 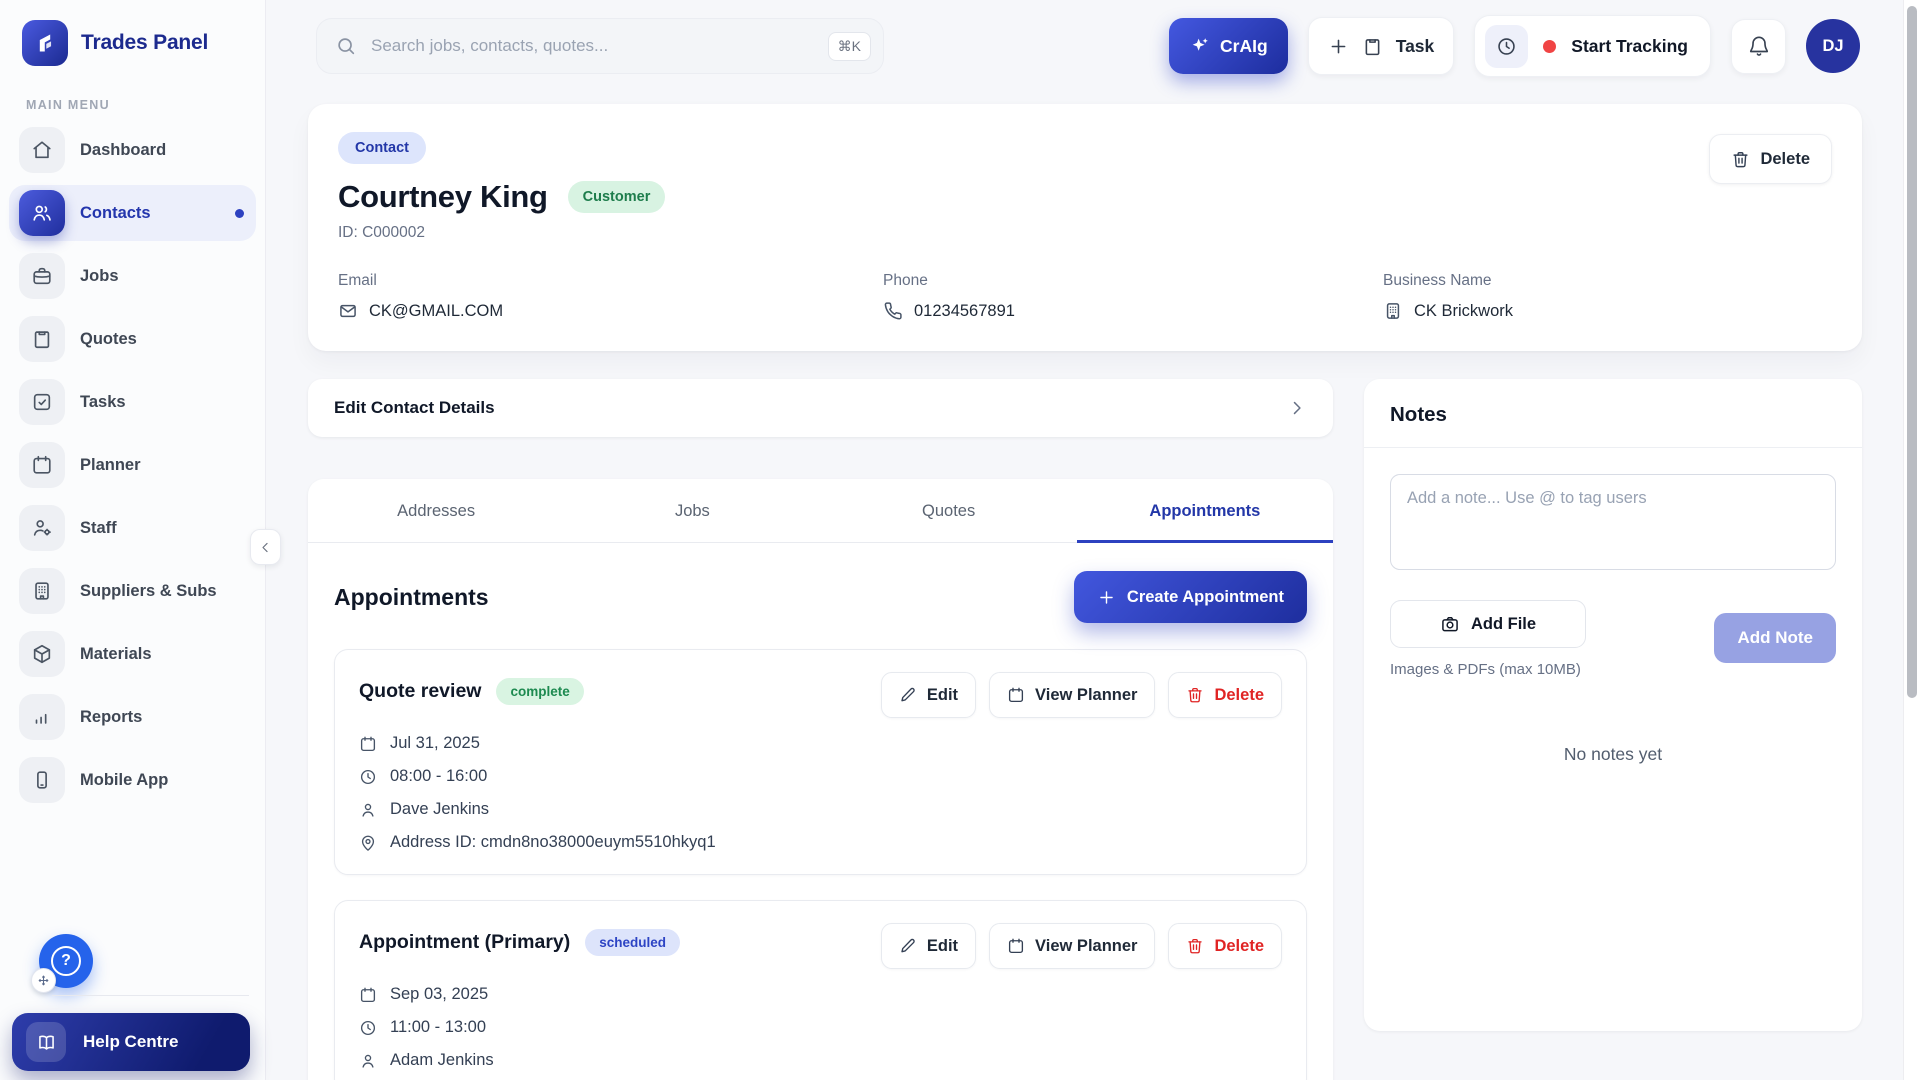 I want to click on sidebar-item-mobile-app: Mobile App, so click(x=132, y=780).